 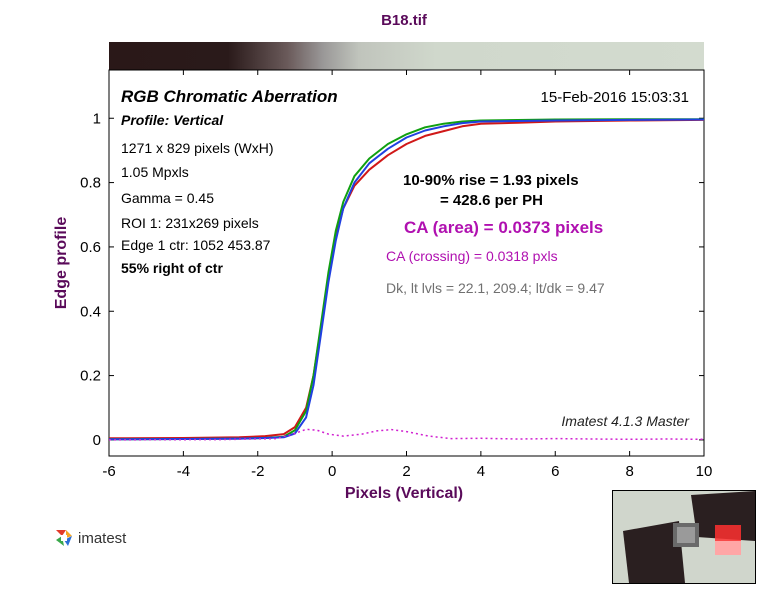 What do you see at coordinates (503, 227) in the screenshot?
I see `annotation-ca-area: CA (area) = 0.0373 pixels` at bounding box center [503, 227].